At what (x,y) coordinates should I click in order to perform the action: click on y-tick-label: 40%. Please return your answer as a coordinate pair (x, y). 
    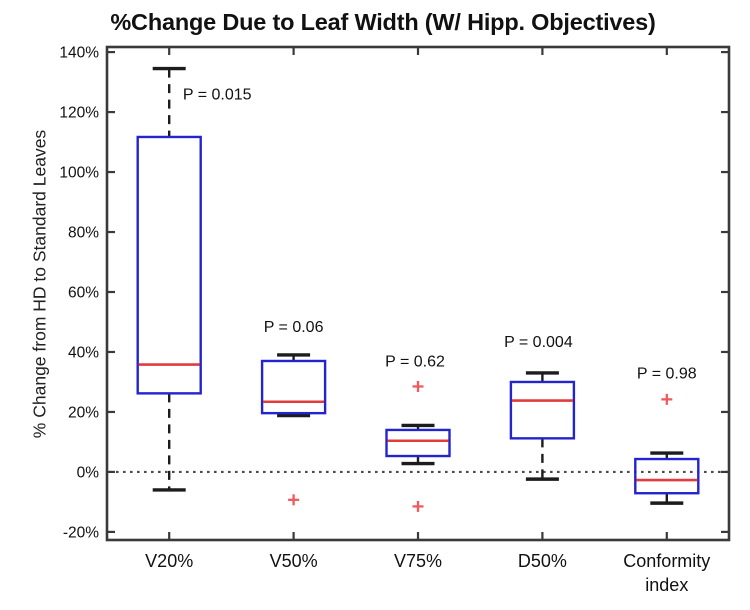
    Looking at the image, I should click on (83, 352).